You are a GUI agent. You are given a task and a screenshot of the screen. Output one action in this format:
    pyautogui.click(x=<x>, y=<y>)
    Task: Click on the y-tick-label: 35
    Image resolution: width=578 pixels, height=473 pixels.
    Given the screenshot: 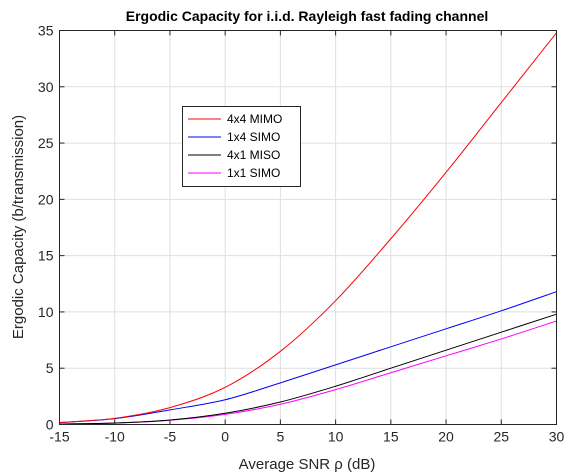 What is the action you would take?
    pyautogui.click(x=46, y=31)
    